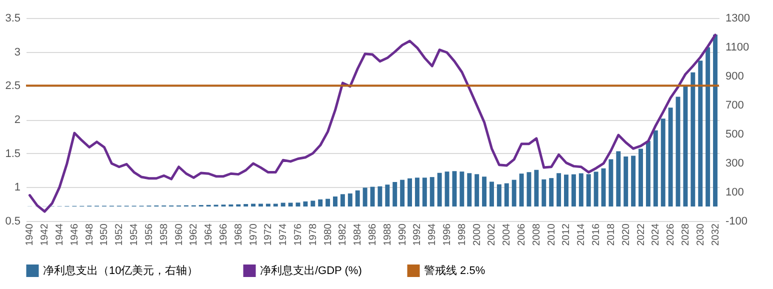 The image size is (773, 289). I want to click on x-tick-label: 2004, so click(507, 234).